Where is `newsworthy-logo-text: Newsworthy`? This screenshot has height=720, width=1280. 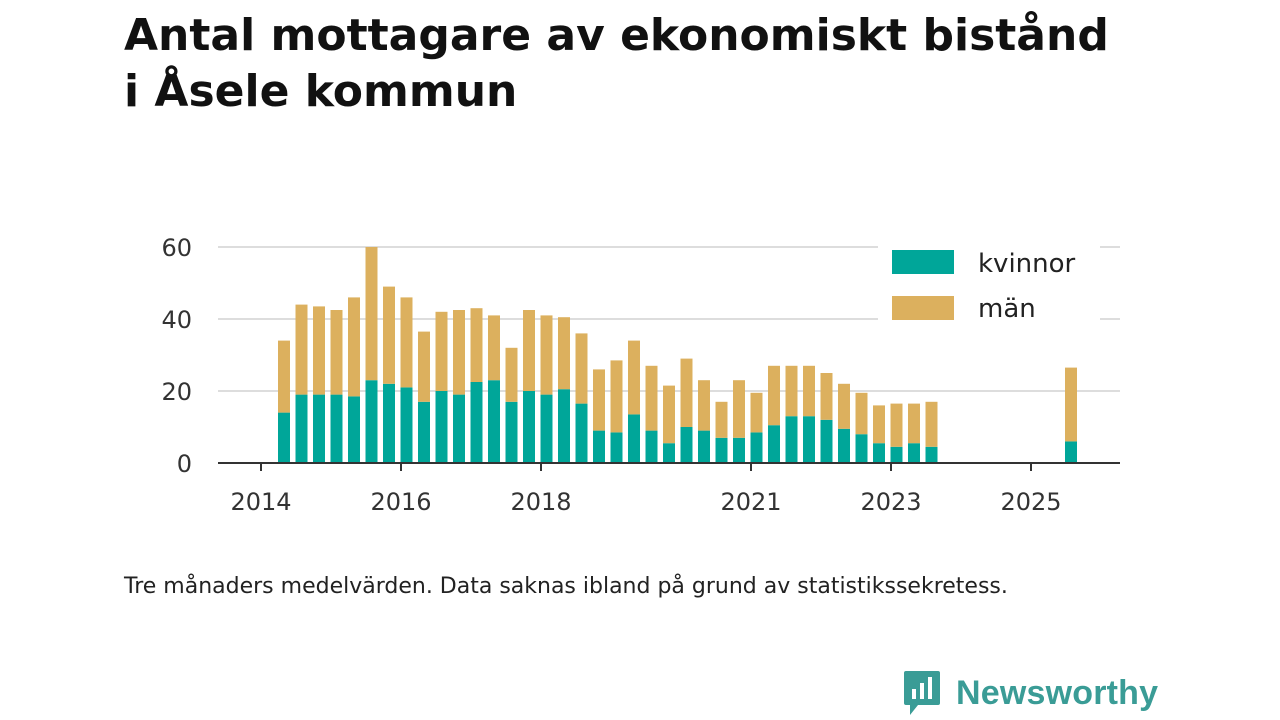 newsworthy-logo-text: Newsworthy is located at coordinates (1057, 692).